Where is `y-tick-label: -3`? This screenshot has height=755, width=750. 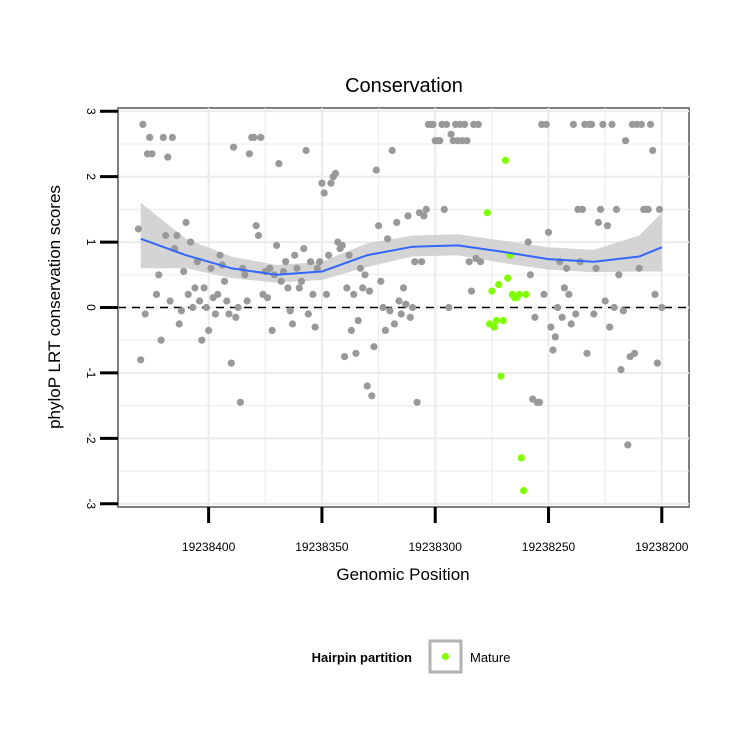
y-tick-label: -3 is located at coordinates (91, 503).